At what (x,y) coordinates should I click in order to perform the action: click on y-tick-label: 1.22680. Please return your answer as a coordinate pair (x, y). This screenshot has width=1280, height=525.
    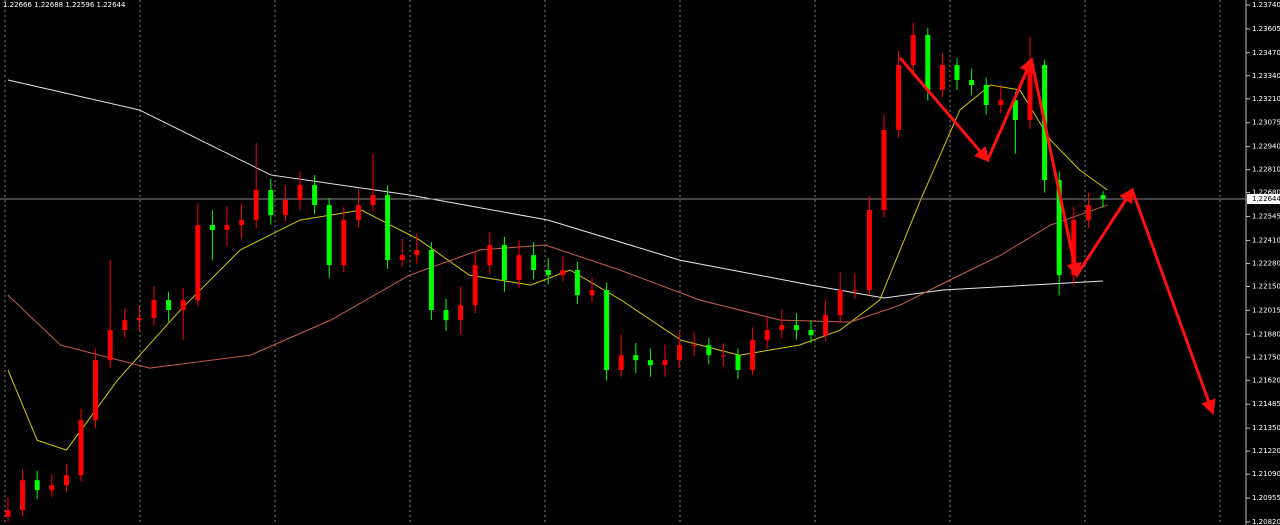
    Looking at the image, I should click on (1266, 193).